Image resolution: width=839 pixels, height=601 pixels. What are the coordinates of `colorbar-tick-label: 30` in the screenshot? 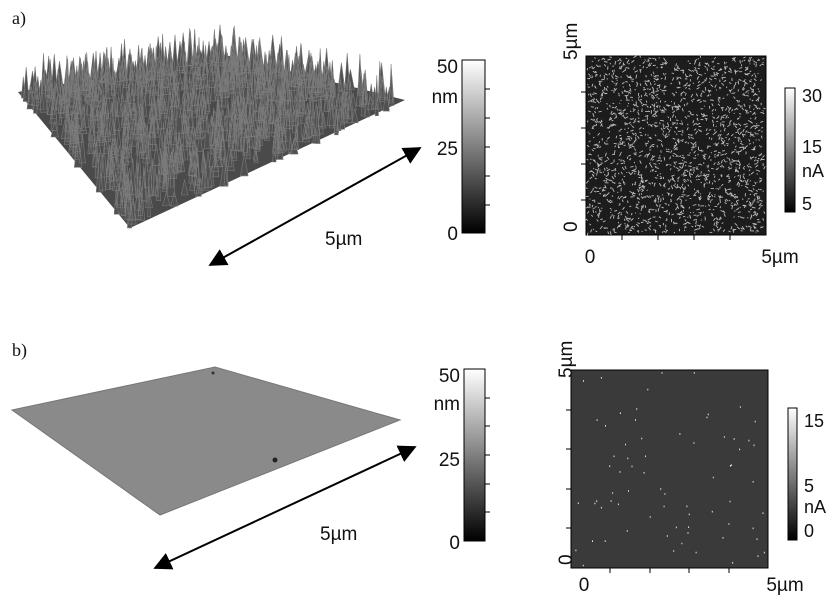 It's located at (812, 96).